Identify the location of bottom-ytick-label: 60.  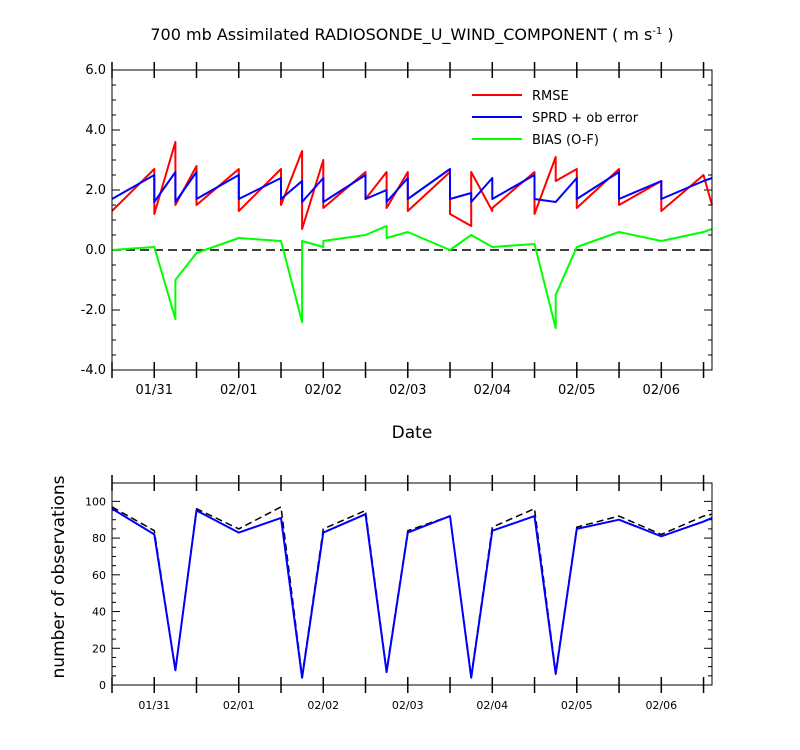
(99, 575).